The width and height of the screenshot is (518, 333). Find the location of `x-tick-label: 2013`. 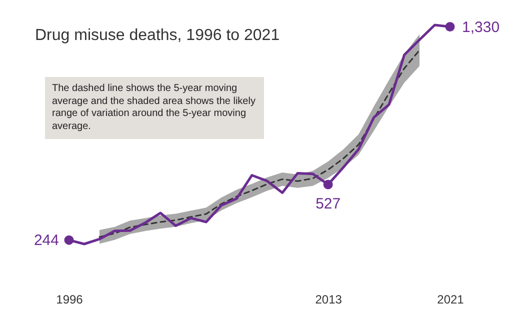

x-tick-label: 2013 is located at coordinates (328, 299).